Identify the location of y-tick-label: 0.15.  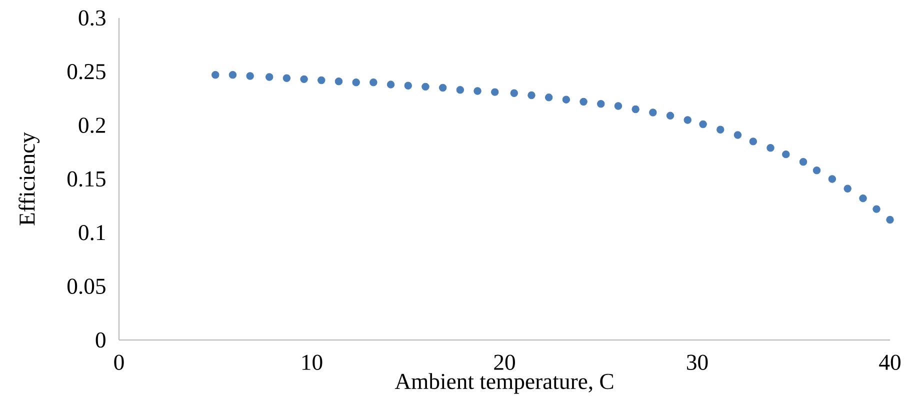
(86, 179).